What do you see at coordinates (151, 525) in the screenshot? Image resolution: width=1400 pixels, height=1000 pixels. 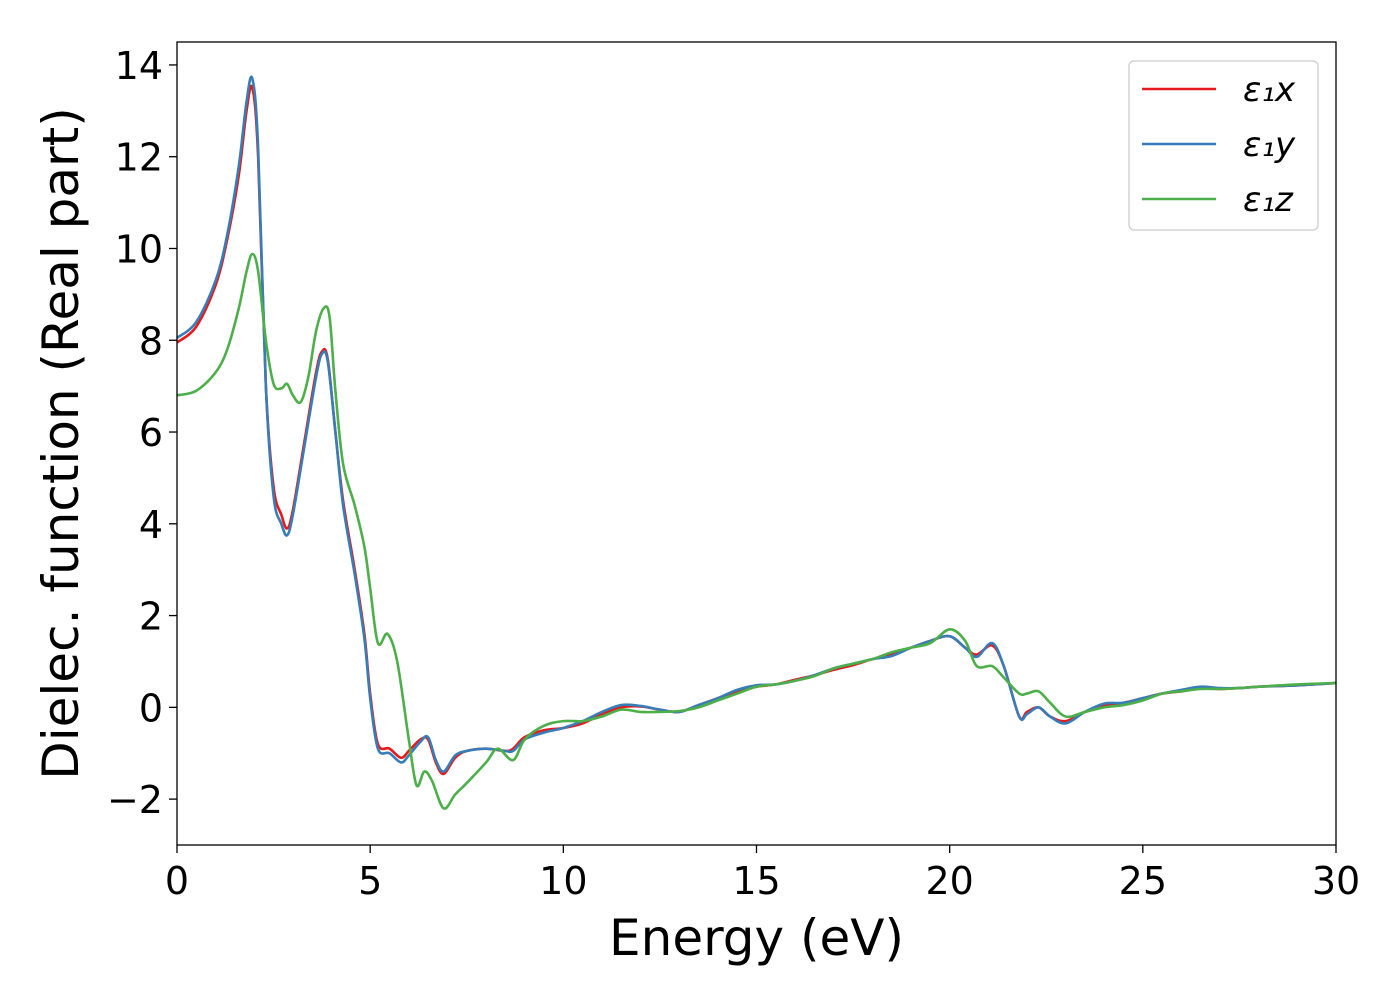 I see `y-tick-label: 4` at bounding box center [151, 525].